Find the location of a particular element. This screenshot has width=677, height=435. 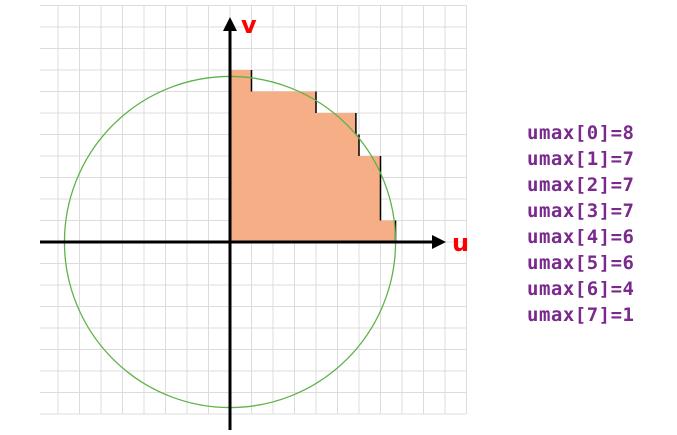

umax-item-2: umax[2]=7 is located at coordinates (581, 185).